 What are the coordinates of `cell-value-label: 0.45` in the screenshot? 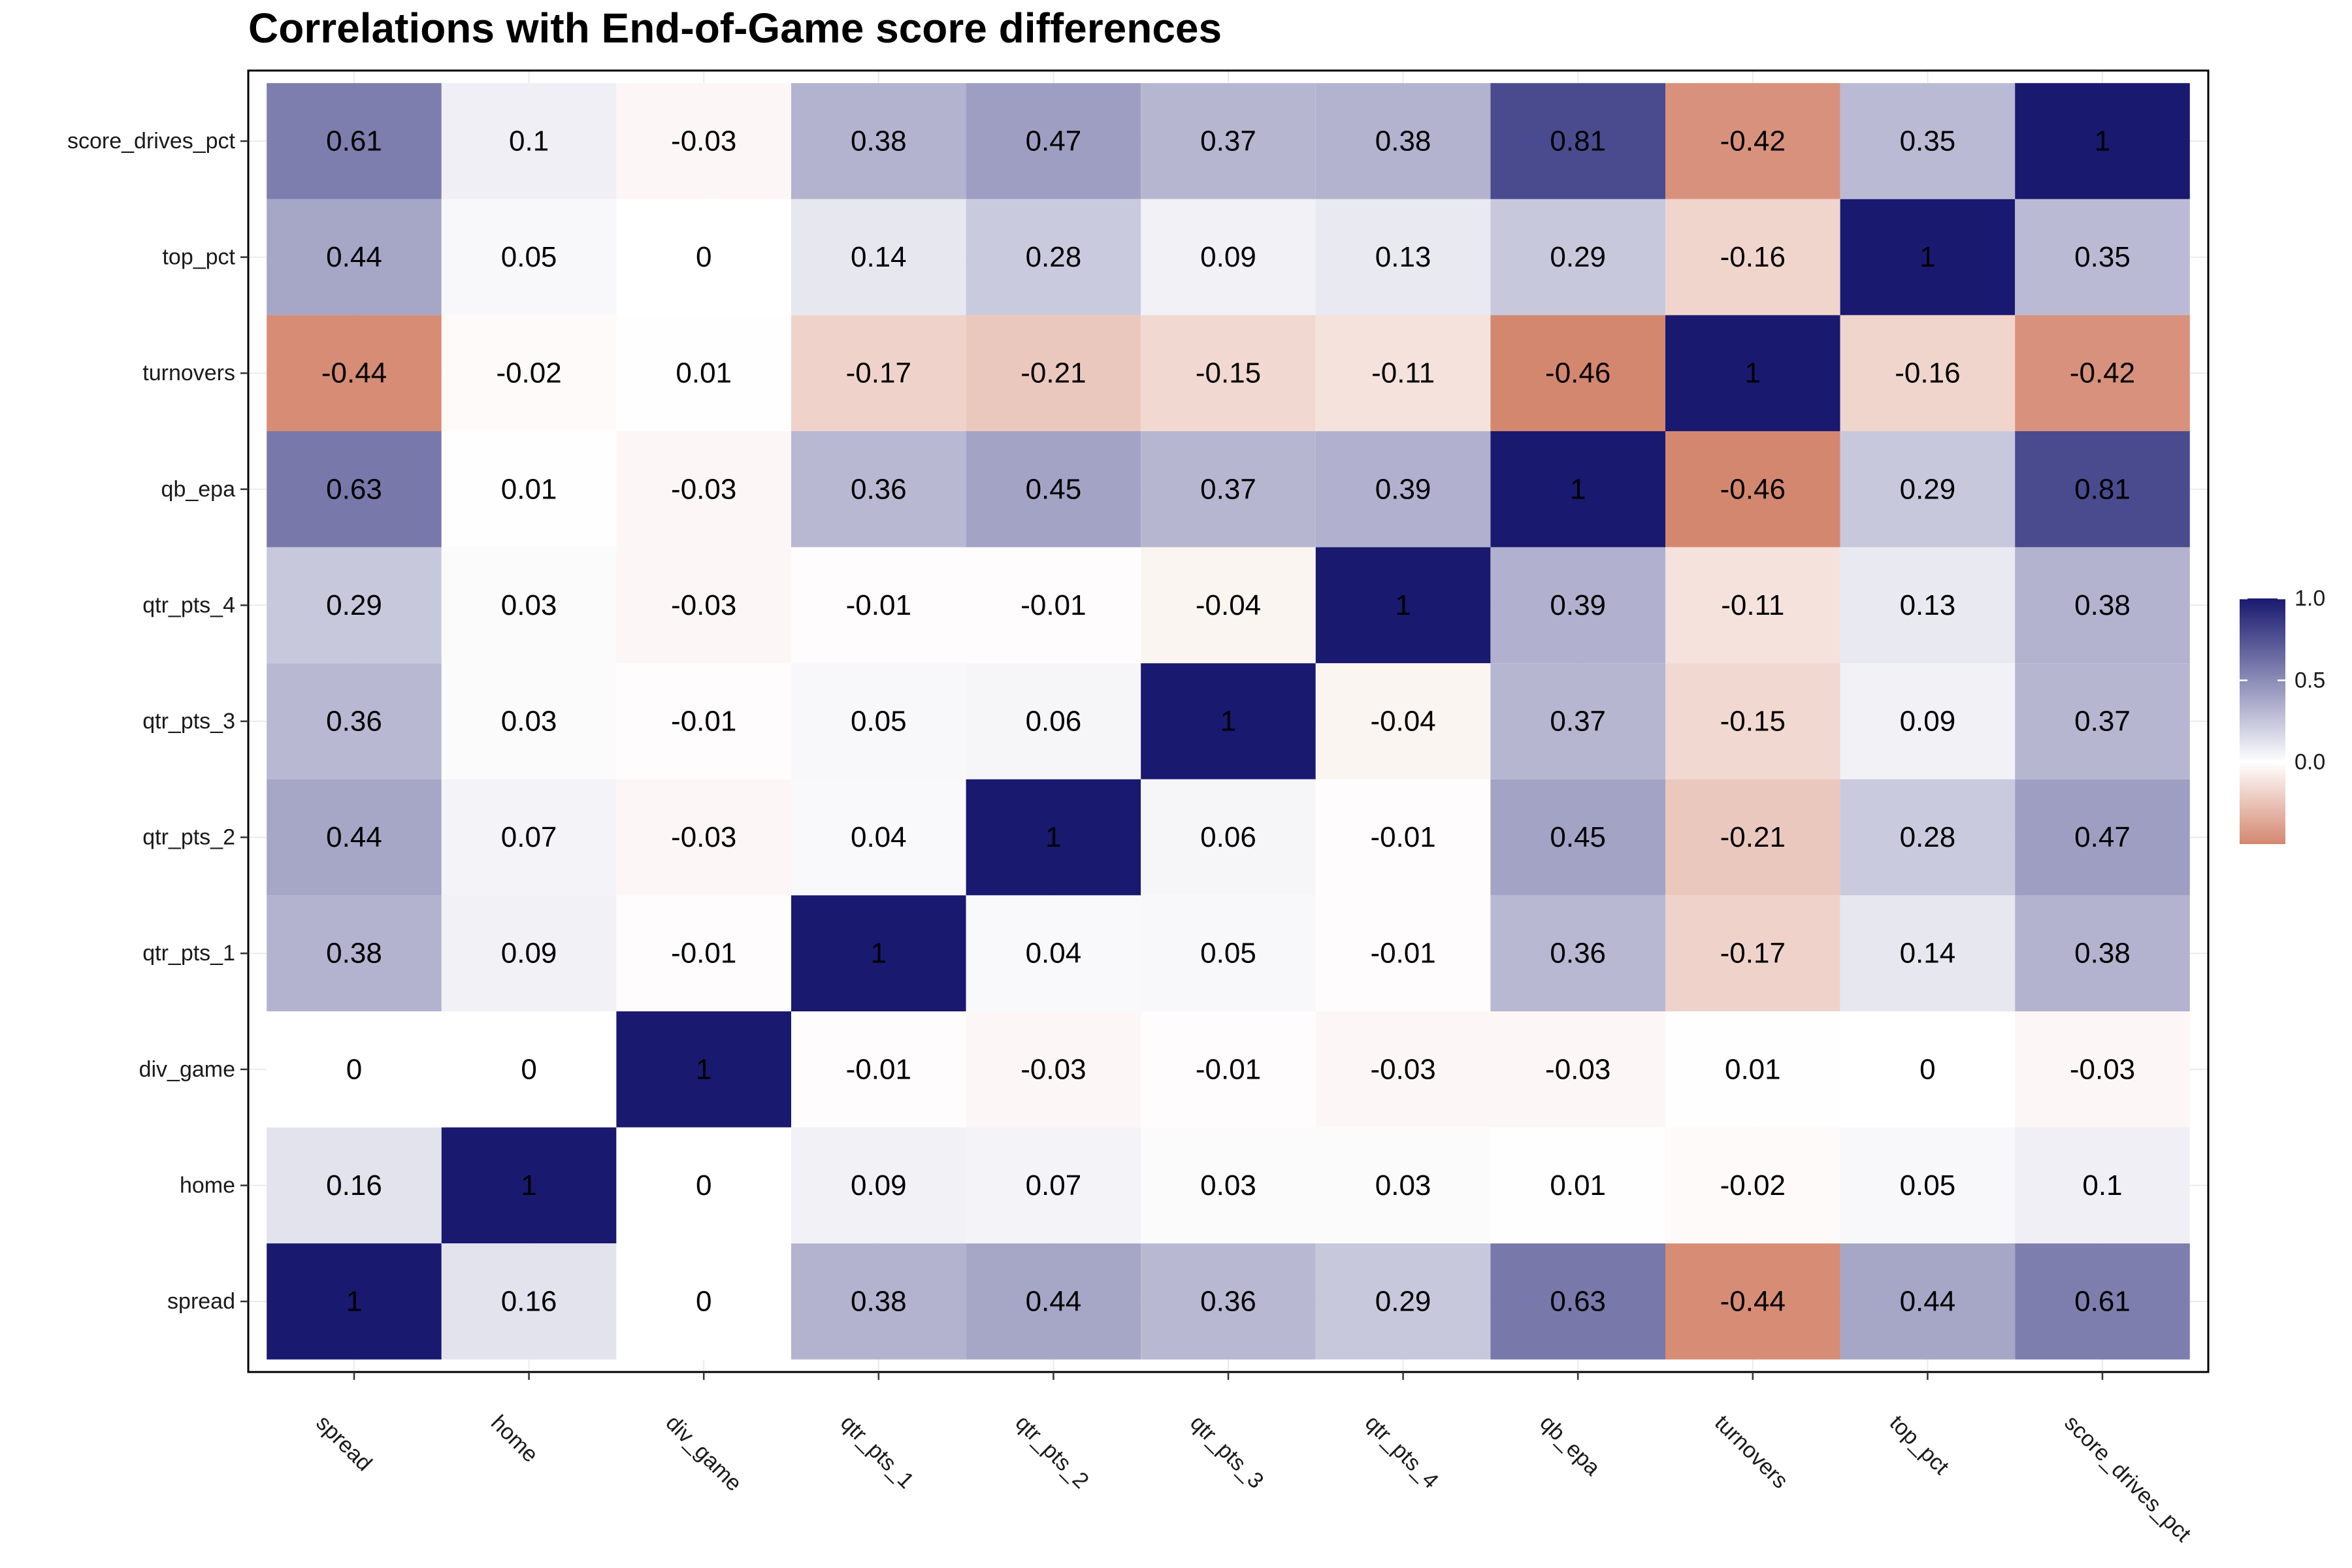 It's located at (1054, 489).